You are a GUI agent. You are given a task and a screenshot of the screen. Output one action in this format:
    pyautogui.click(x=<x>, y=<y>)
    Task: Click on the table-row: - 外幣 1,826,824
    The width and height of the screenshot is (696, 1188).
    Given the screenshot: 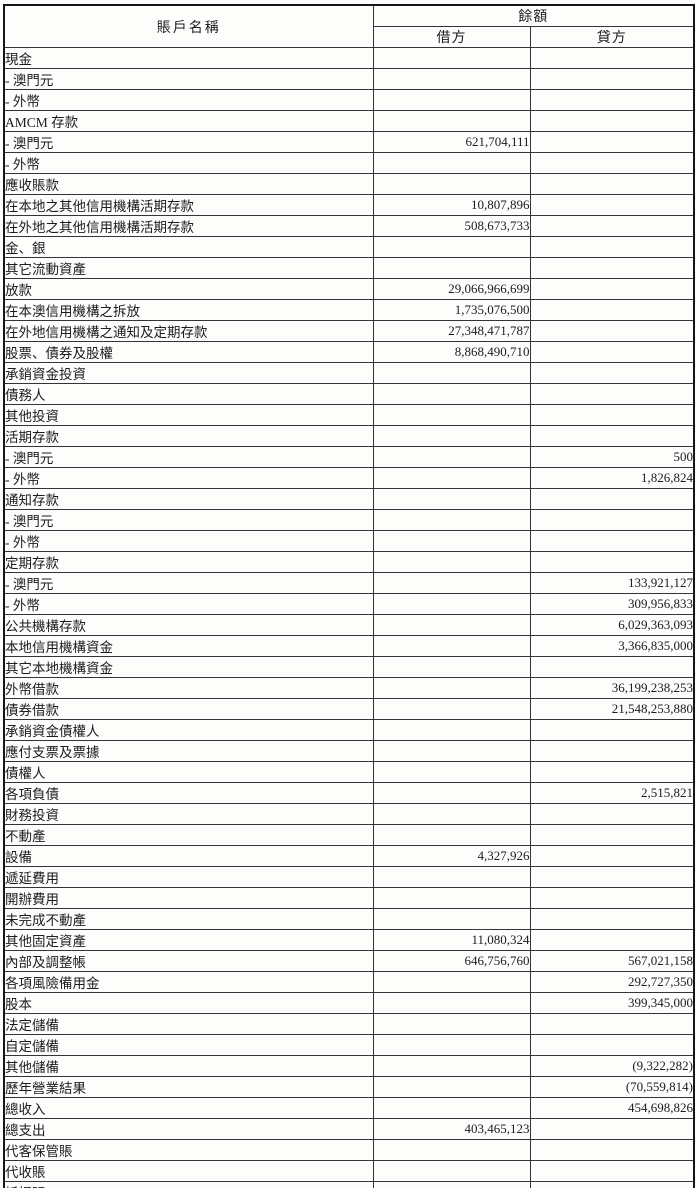 What is the action you would take?
    pyautogui.click(x=349, y=478)
    